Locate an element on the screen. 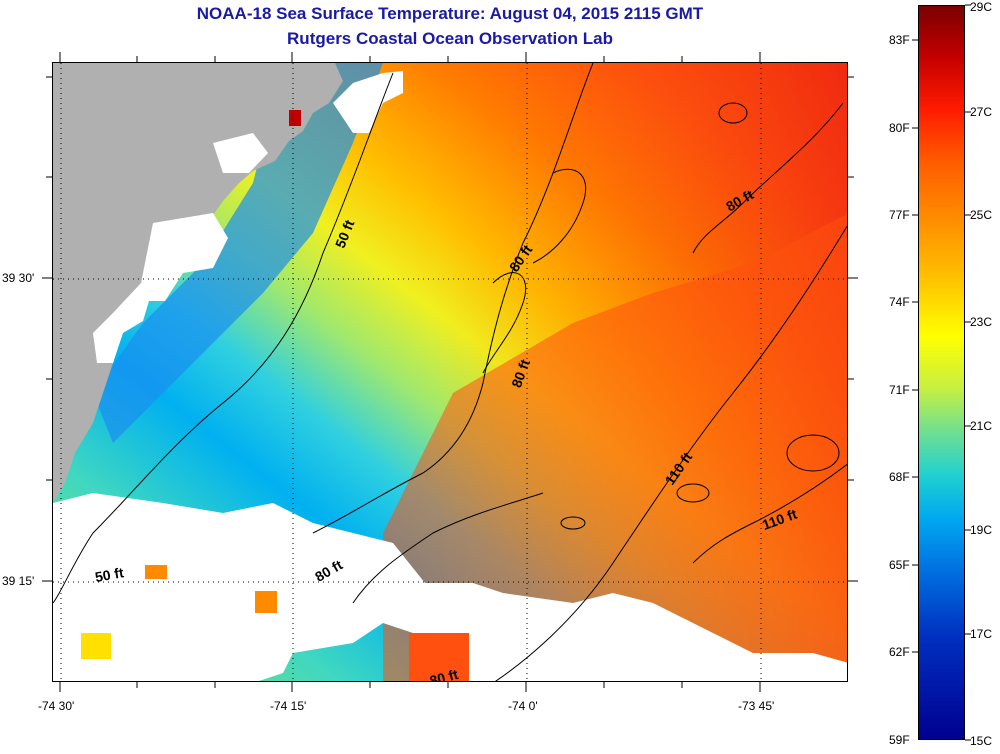 This screenshot has height=754, width=1000. colorbar-label-21c: 21C is located at coordinates (981, 426).